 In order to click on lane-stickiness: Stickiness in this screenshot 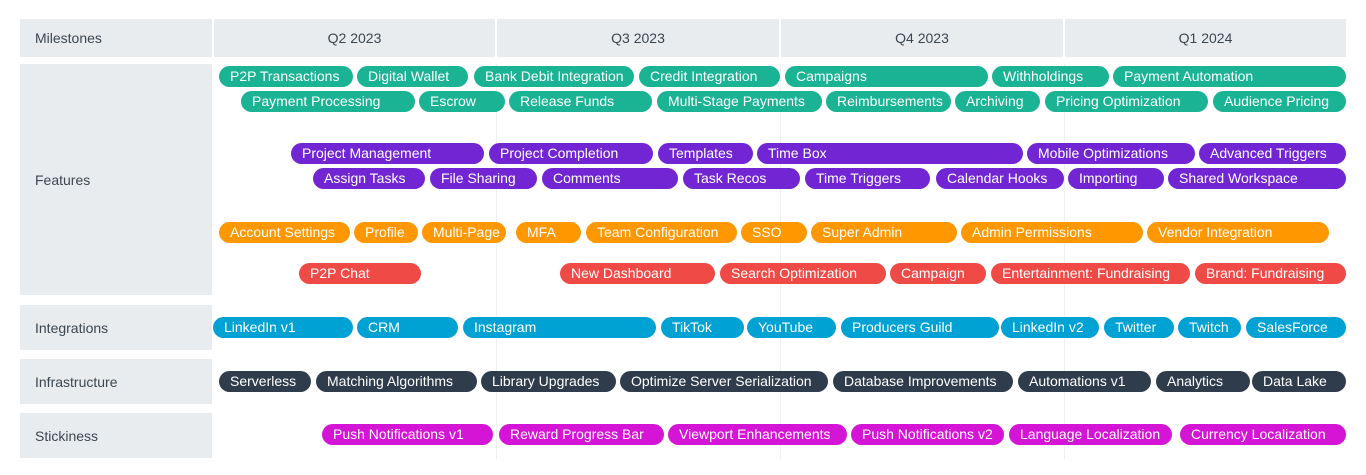, I will do `click(683, 435)`.